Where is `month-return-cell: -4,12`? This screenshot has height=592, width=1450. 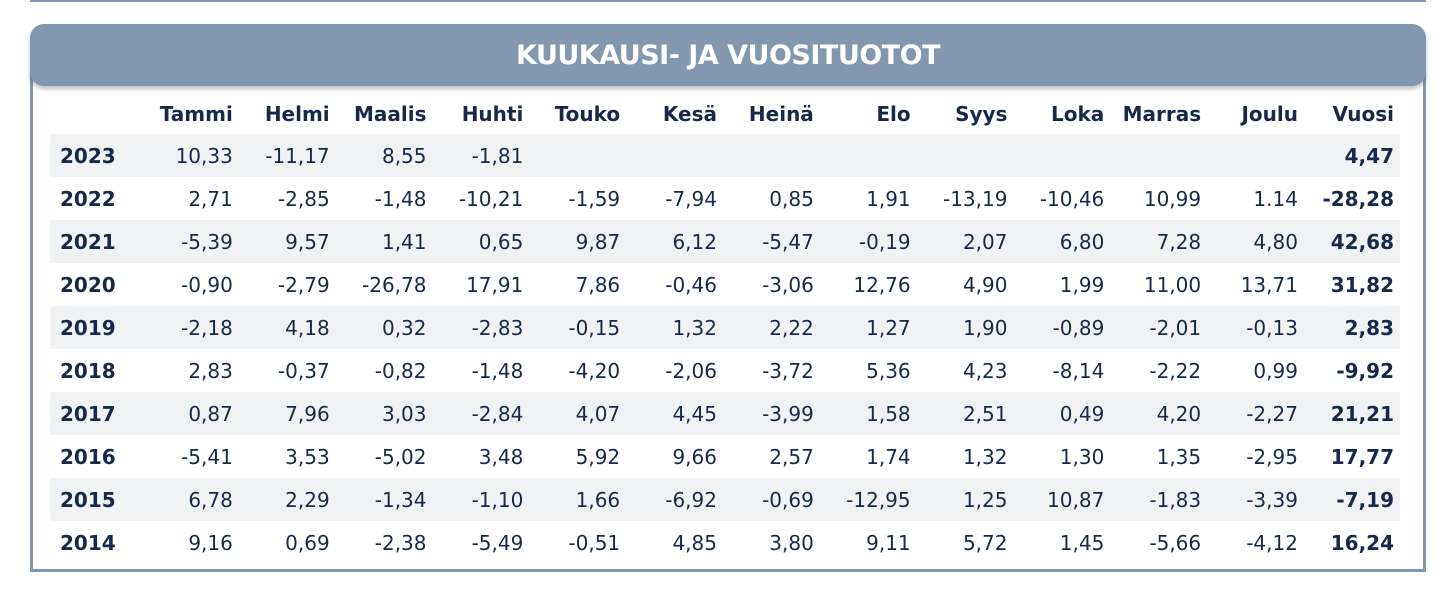 month-return-cell: -4,12 is located at coordinates (1272, 542).